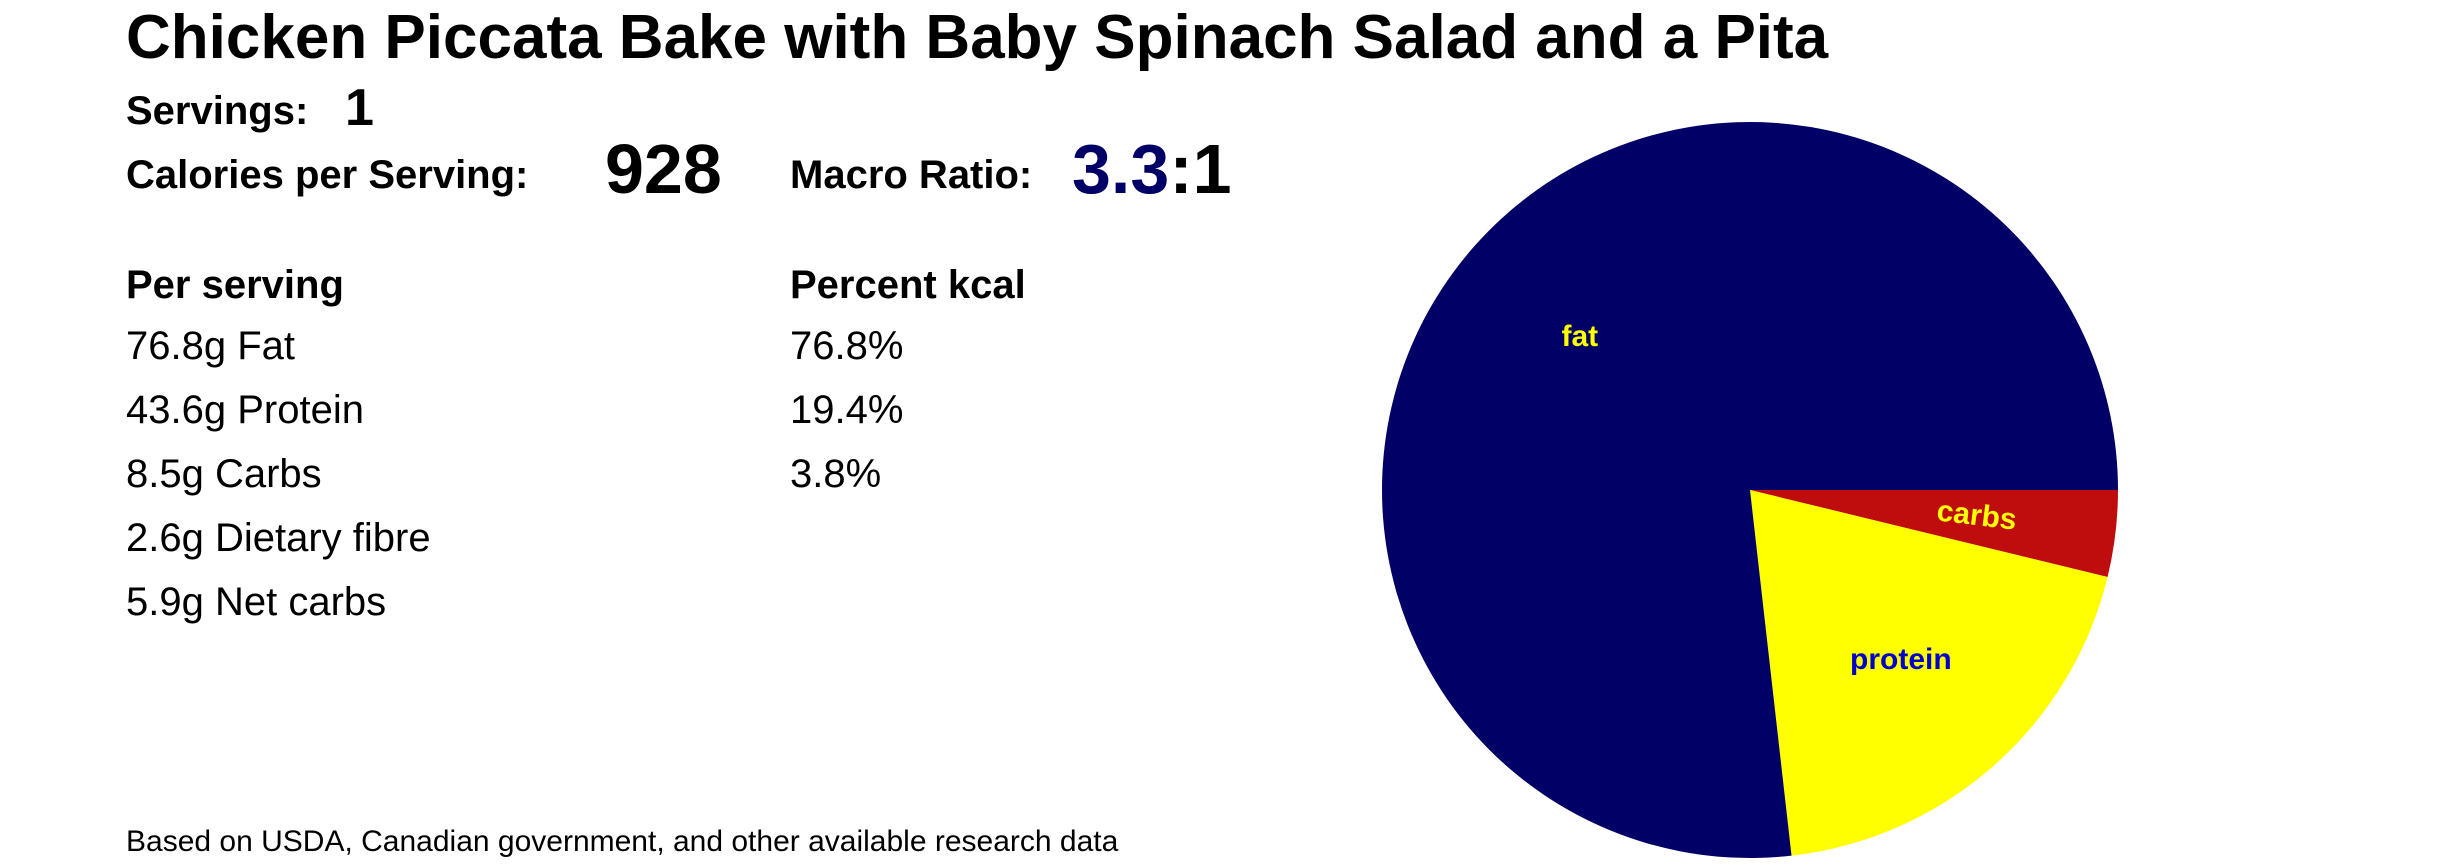 The image size is (2448, 868). I want to click on percent-kcal-list: 76.8% 19.4% 3.8%, so click(846, 410).